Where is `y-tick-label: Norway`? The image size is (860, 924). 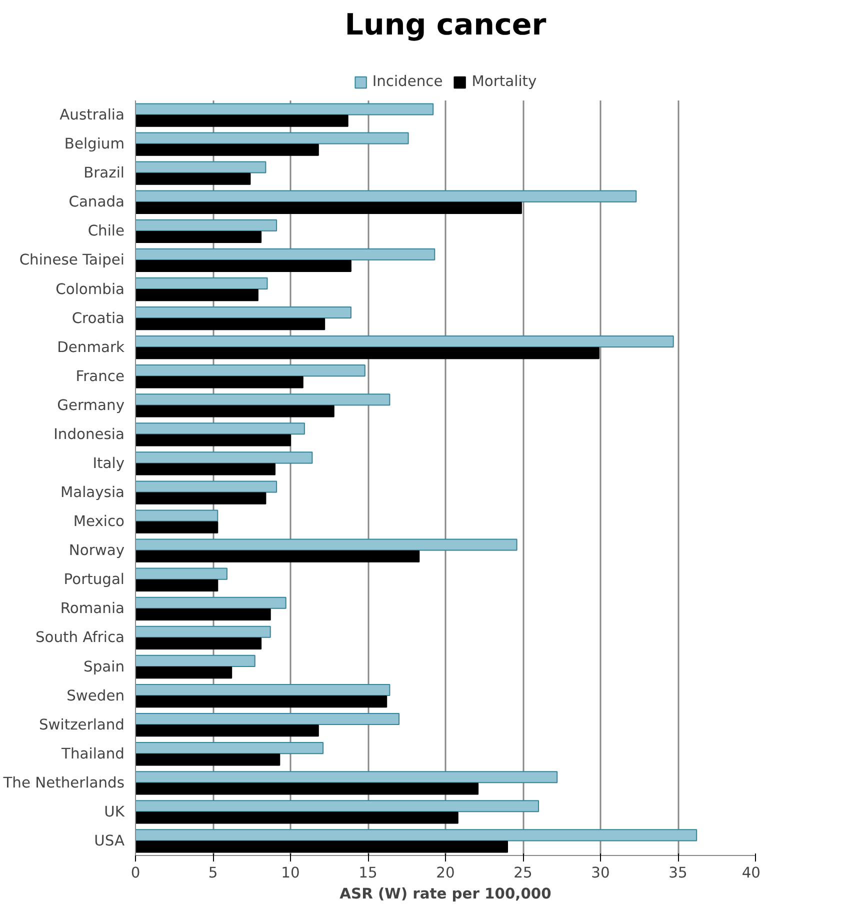 y-tick-label: Norway is located at coordinates (96, 551).